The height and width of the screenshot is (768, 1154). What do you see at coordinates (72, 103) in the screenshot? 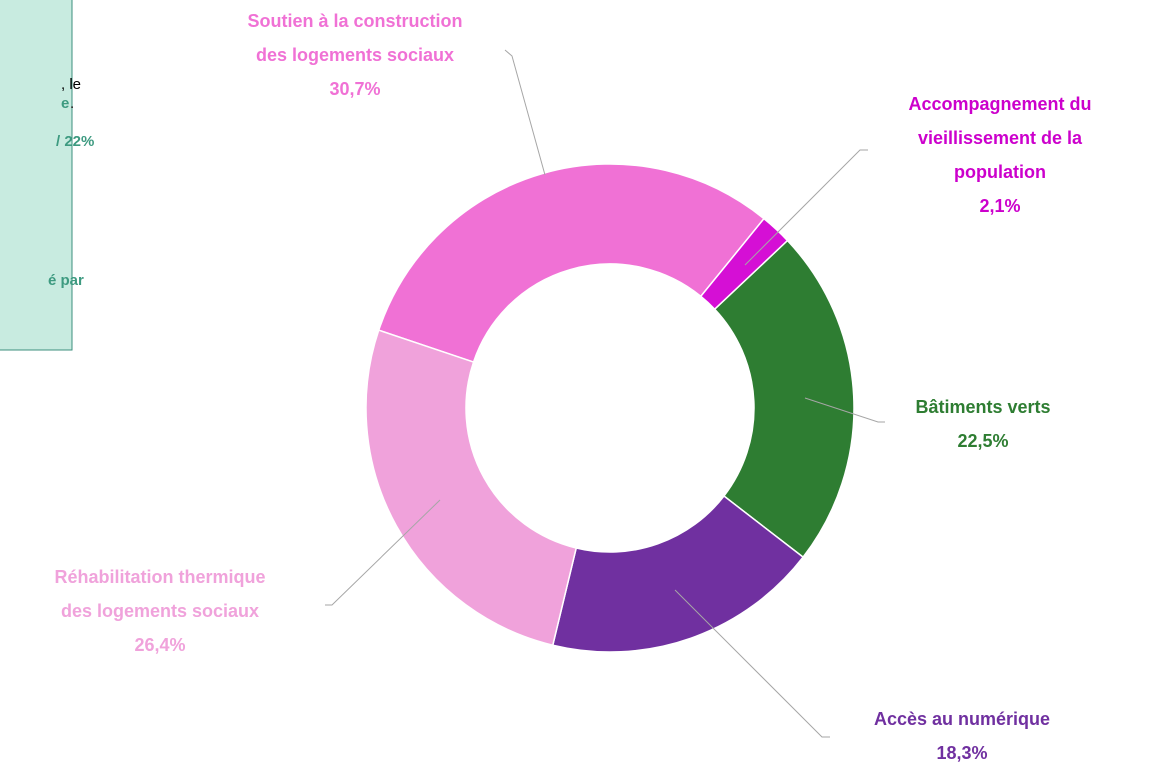
I see `side-note-text: .` at bounding box center [72, 103].